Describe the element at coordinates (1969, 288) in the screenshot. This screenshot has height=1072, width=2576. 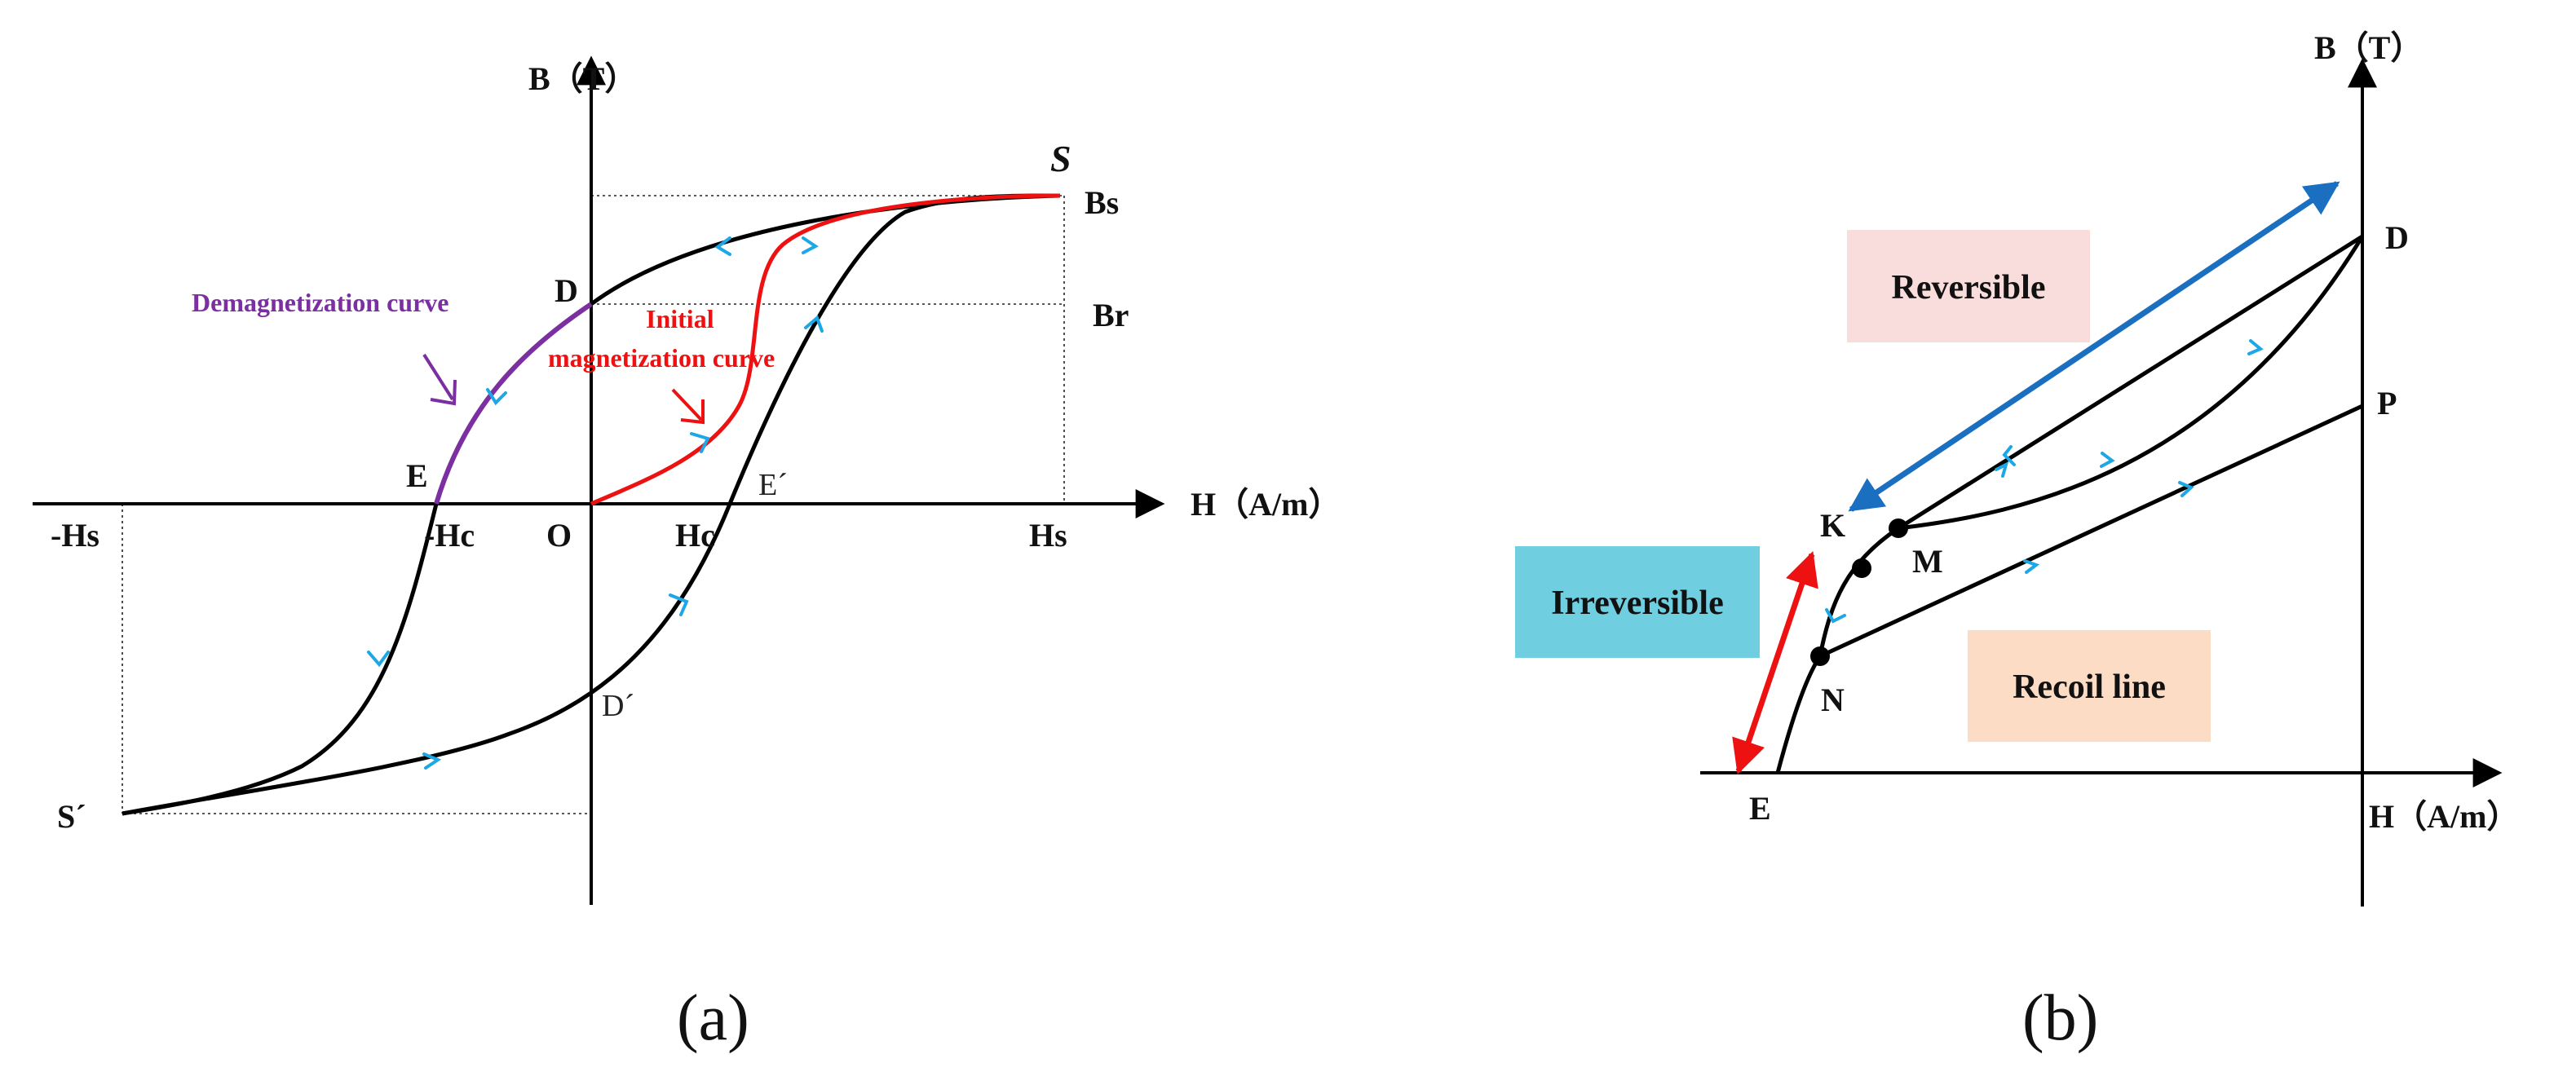
I see `reversible-label: Reversible` at that location.